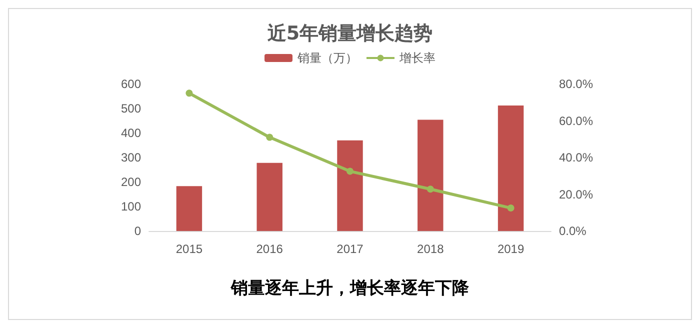 The image size is (700, 328). What do you see at coordinates (576, 157) in the screenshot?
I see `y2-tick-label: 40.0%` at bounding box center [576, 157].